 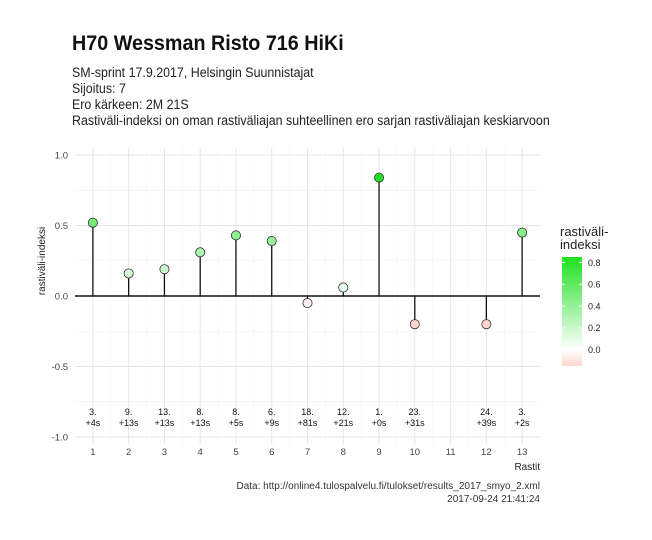 I want to click on chart-title: H70 Wessman Risto 716 HiKi, so click(x=208, y=43).